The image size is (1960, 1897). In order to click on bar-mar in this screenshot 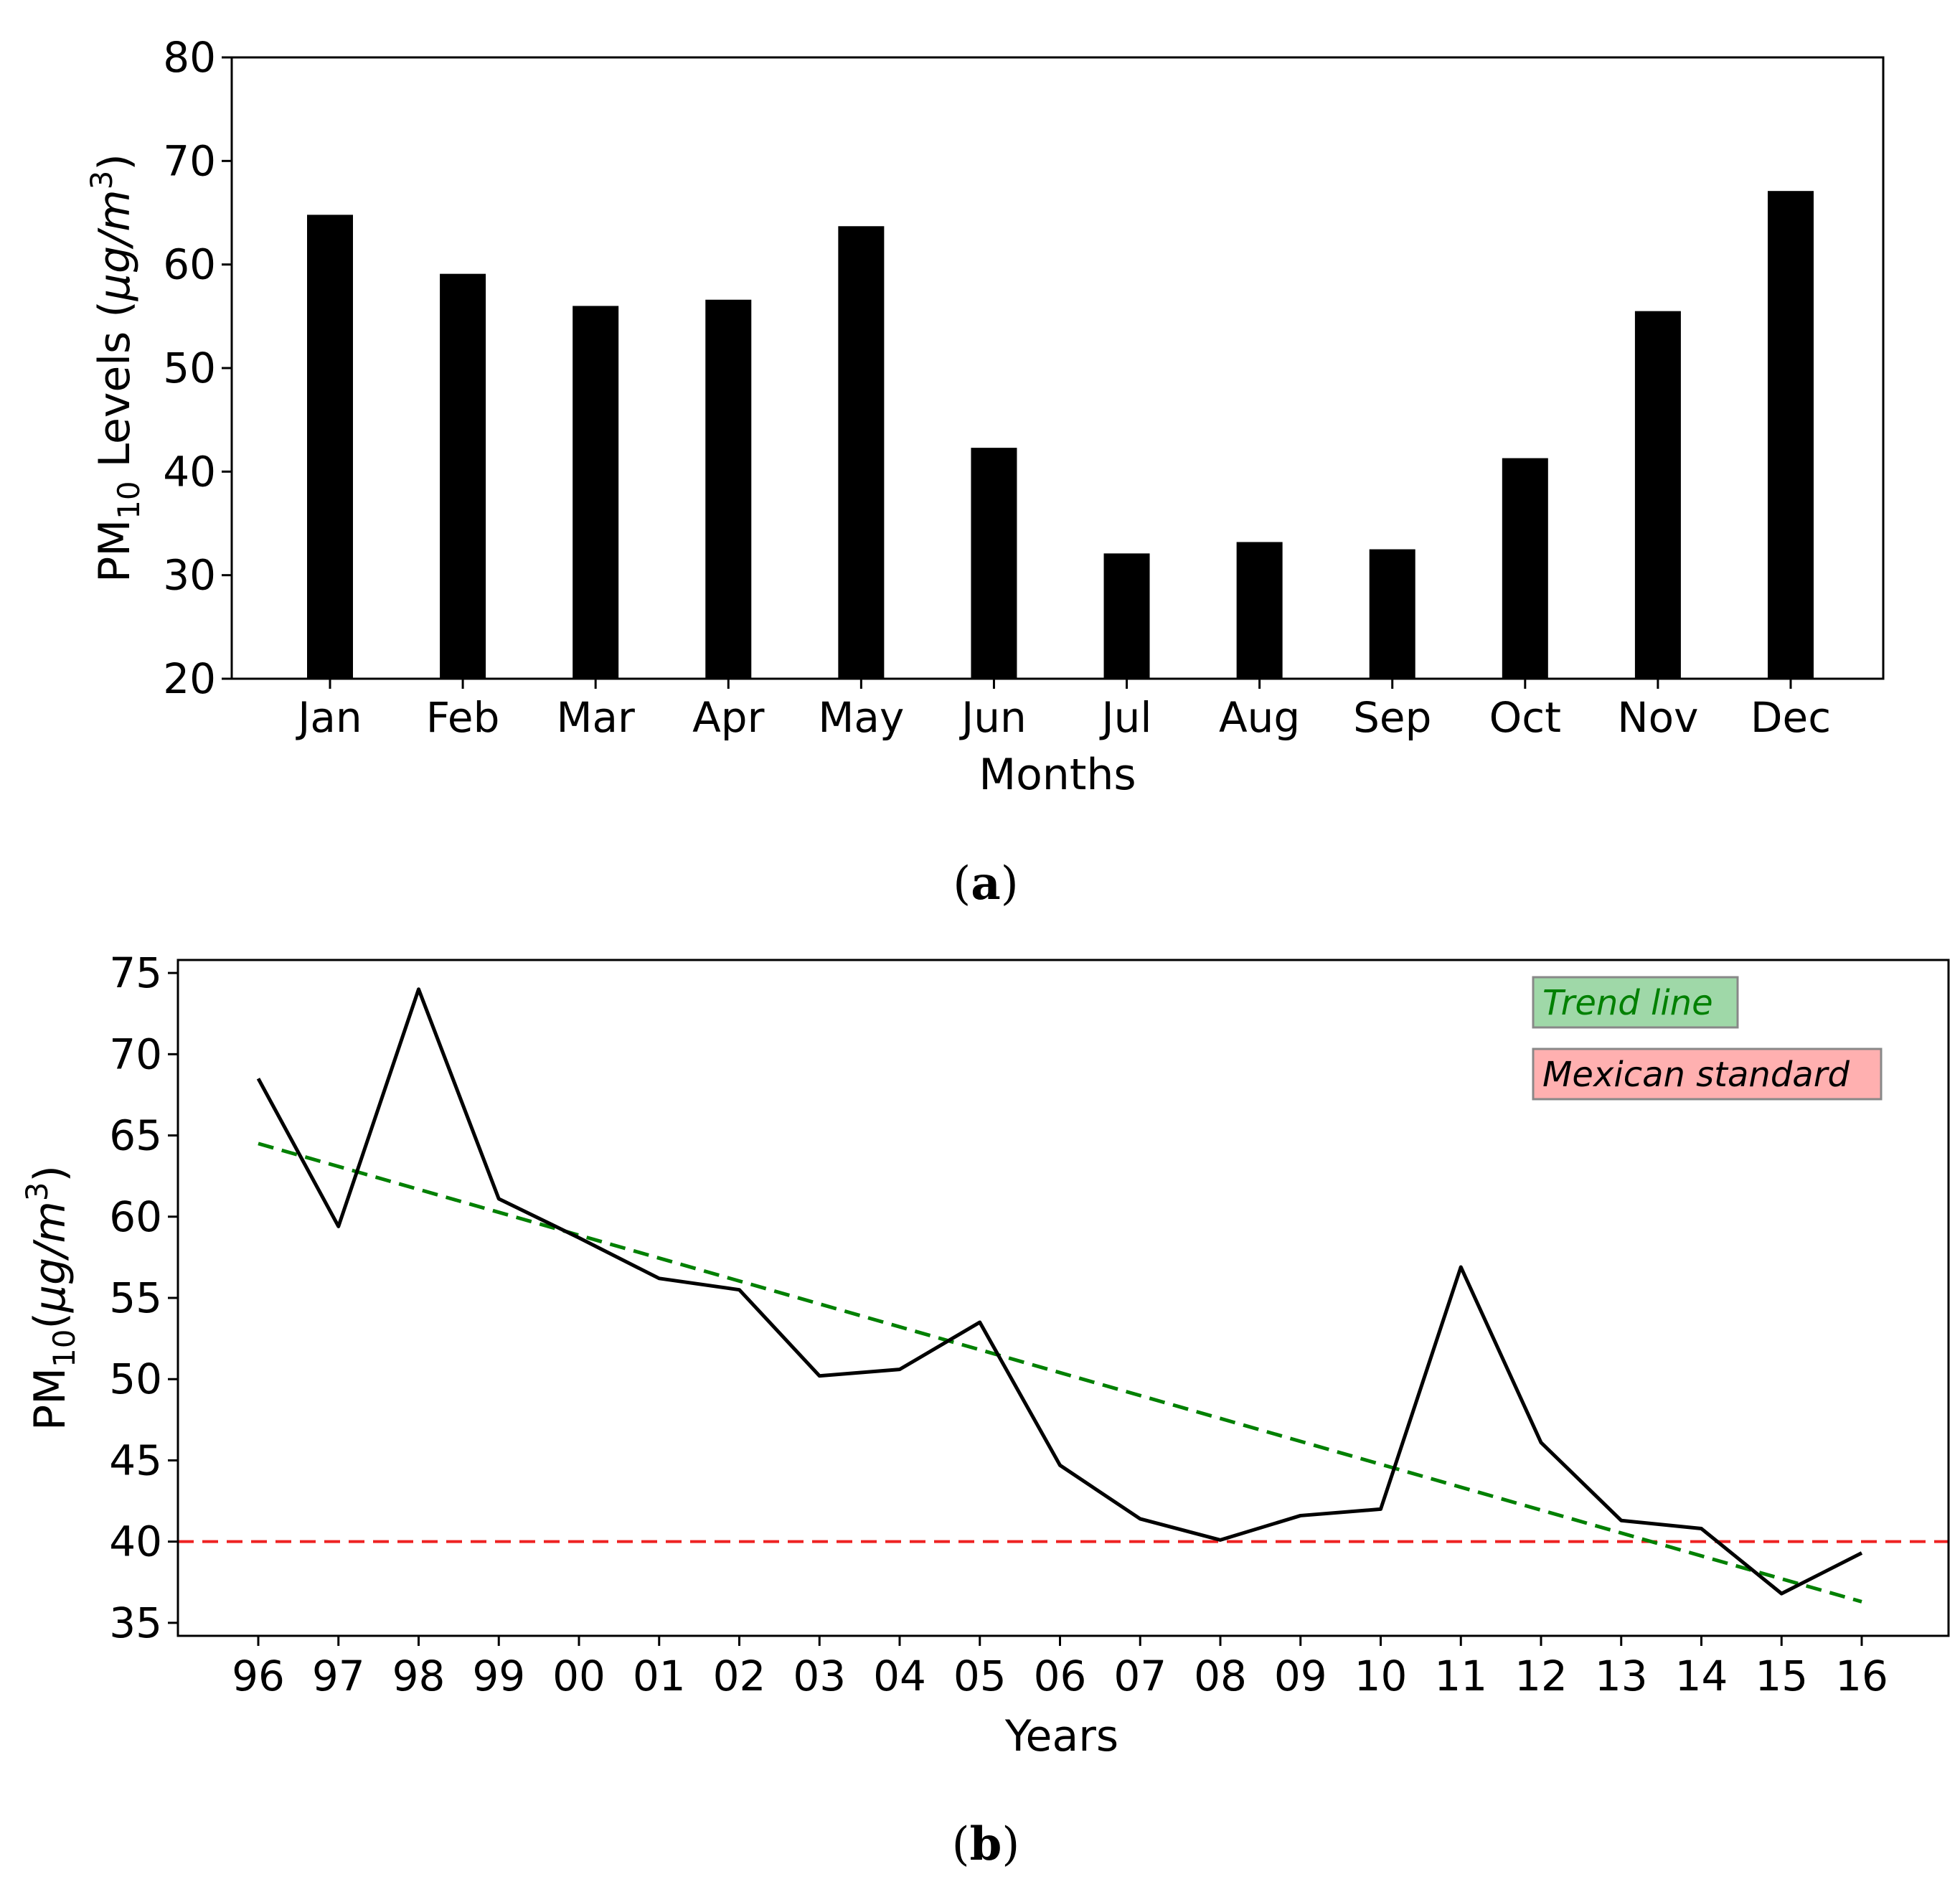, I will do `click(596, 493)`.